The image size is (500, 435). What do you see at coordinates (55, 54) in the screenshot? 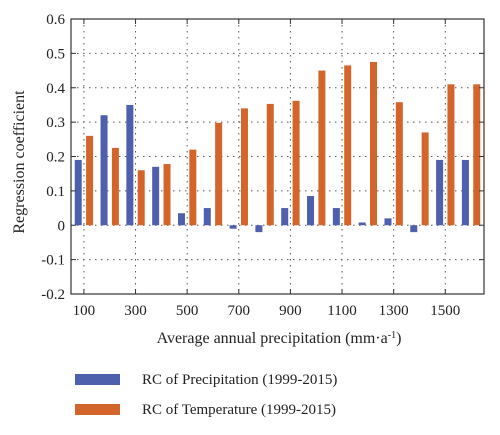
I see `y-tick-label: 0.5` at bounding box center [55, 54].